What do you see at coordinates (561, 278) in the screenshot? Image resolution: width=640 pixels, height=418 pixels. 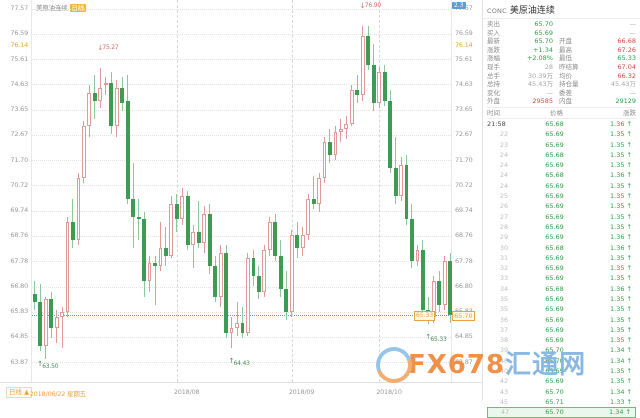 I see `tick-row: 33 65.69 1.35 ↑` at bounding box center [561, 278].